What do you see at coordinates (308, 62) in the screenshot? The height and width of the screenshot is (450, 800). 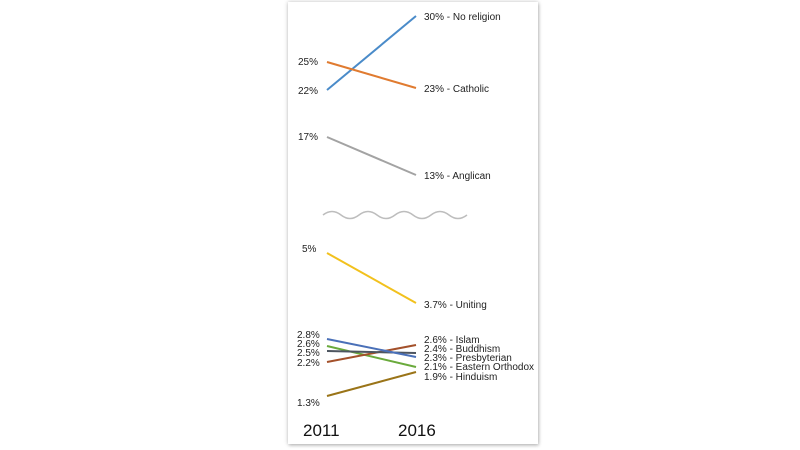 I see `start-label-catholic: 25%` at bounding box center [308, 62].